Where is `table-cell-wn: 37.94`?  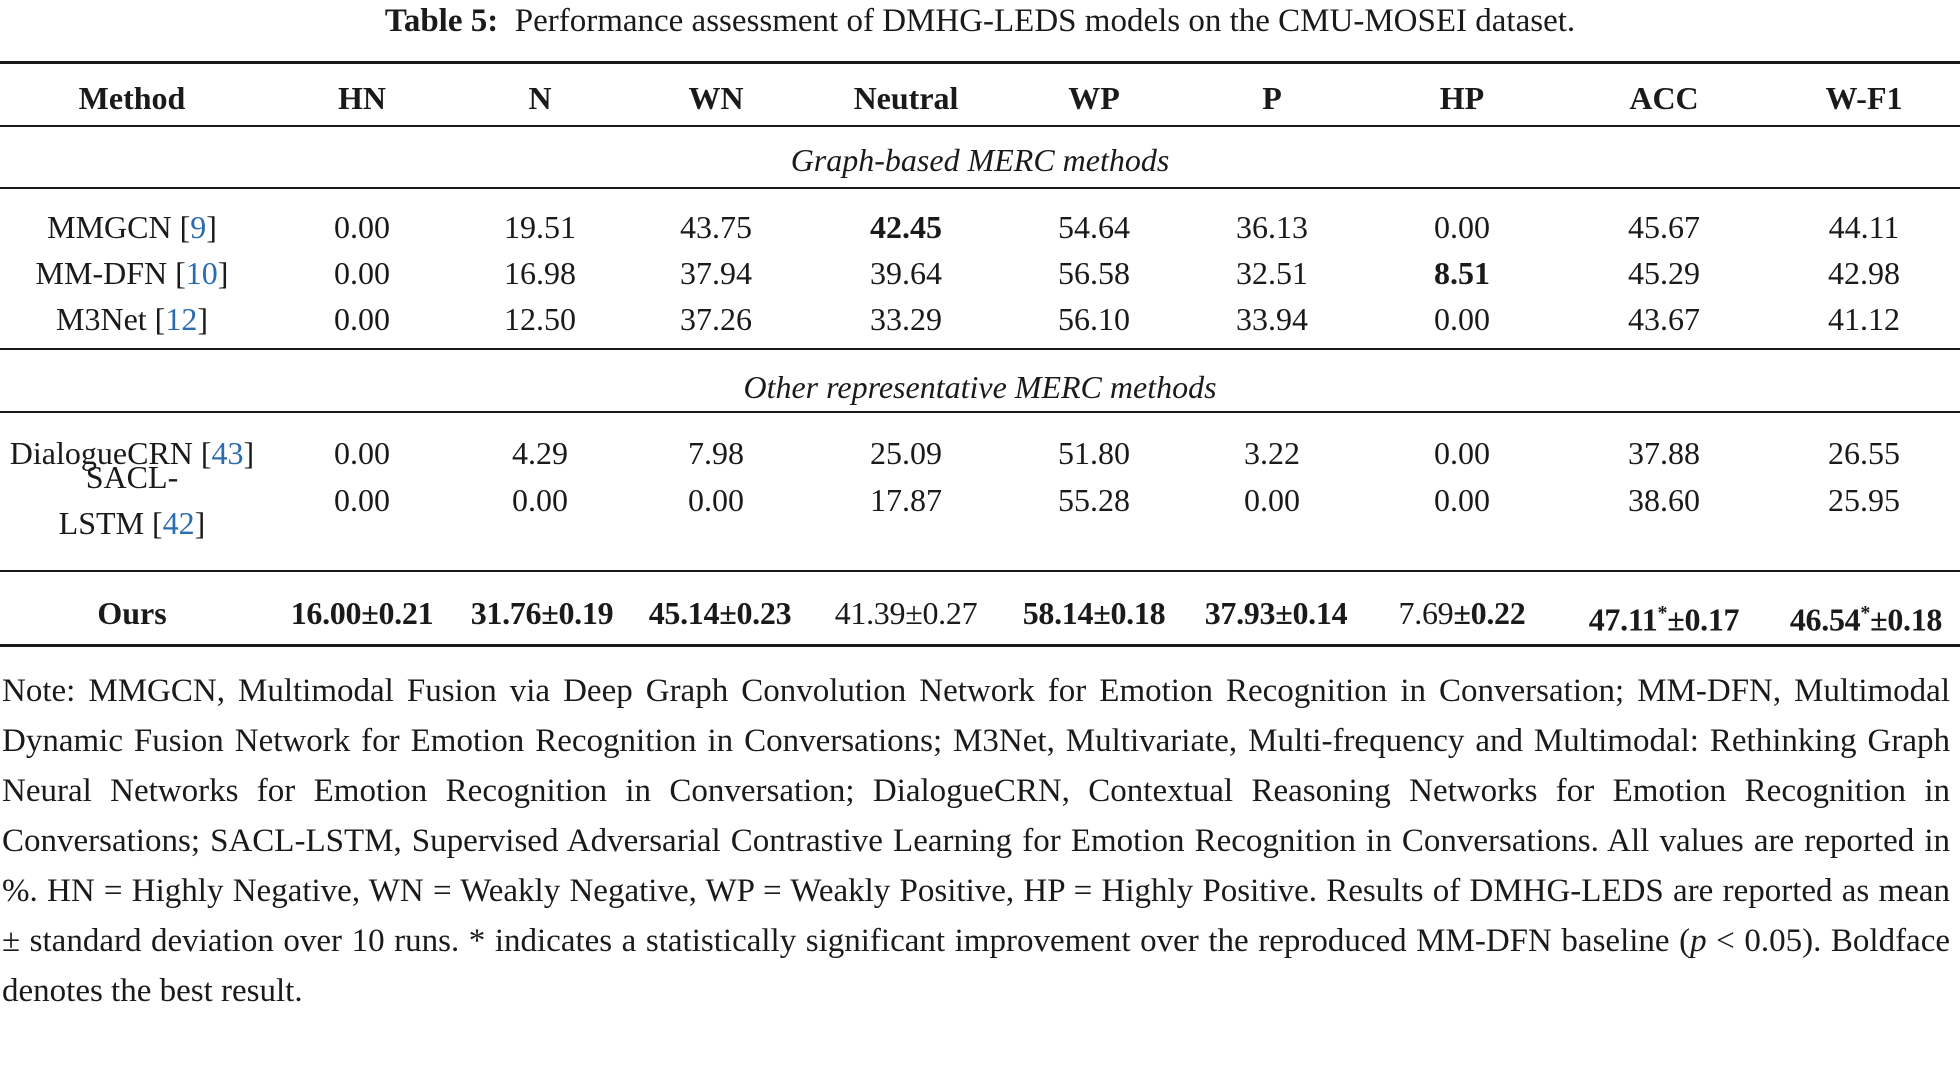
table-cell-wn: 37.94 is located at coordinates (716, 273).